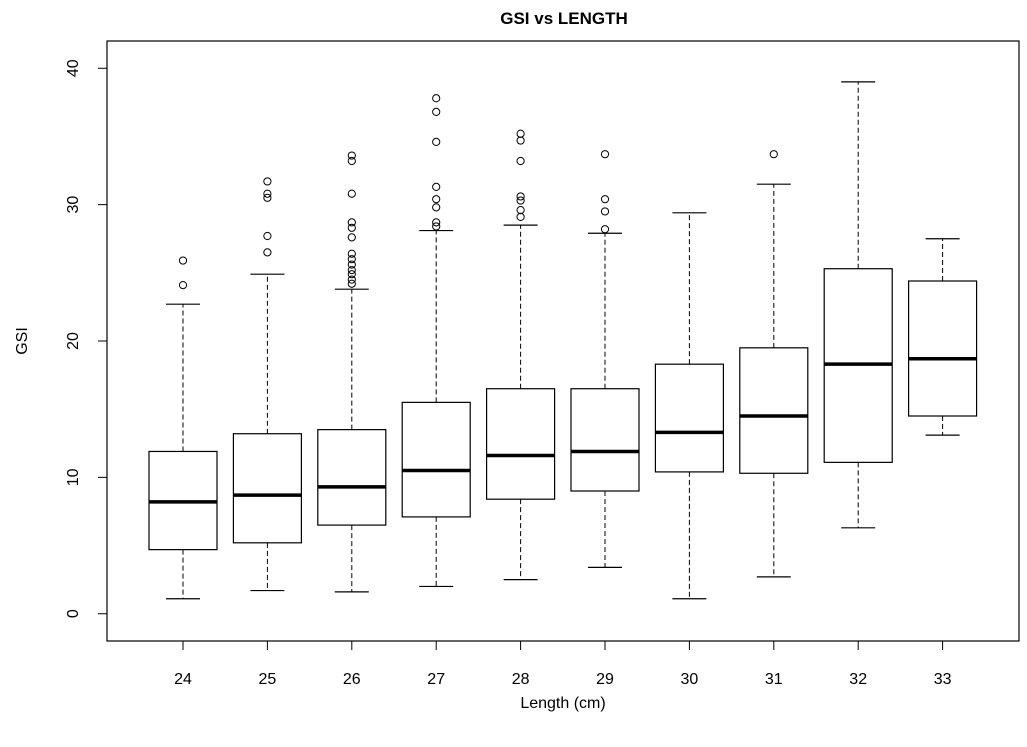 The width and height of the screenshot is (1027, 747). Describe the element at coordinates (436, 679) in the screenshot. I see `x-tick-label: 27` at that location.